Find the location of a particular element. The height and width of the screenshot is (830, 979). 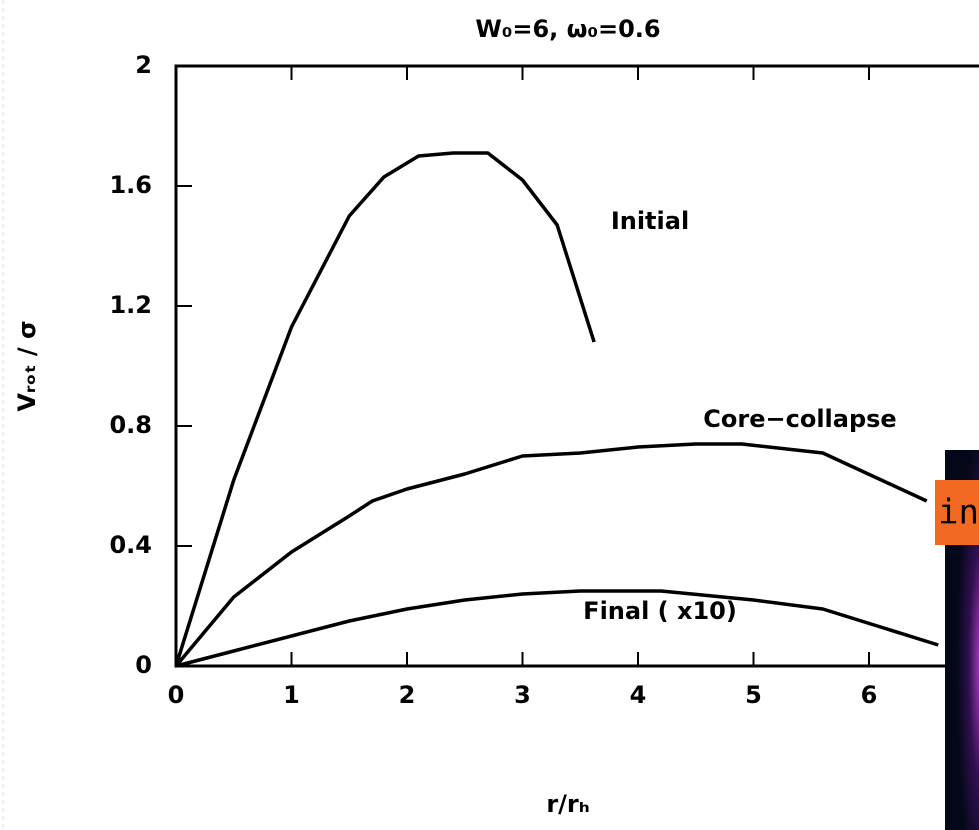

x-tick-label: 3 is located at coordinates (522, 695).